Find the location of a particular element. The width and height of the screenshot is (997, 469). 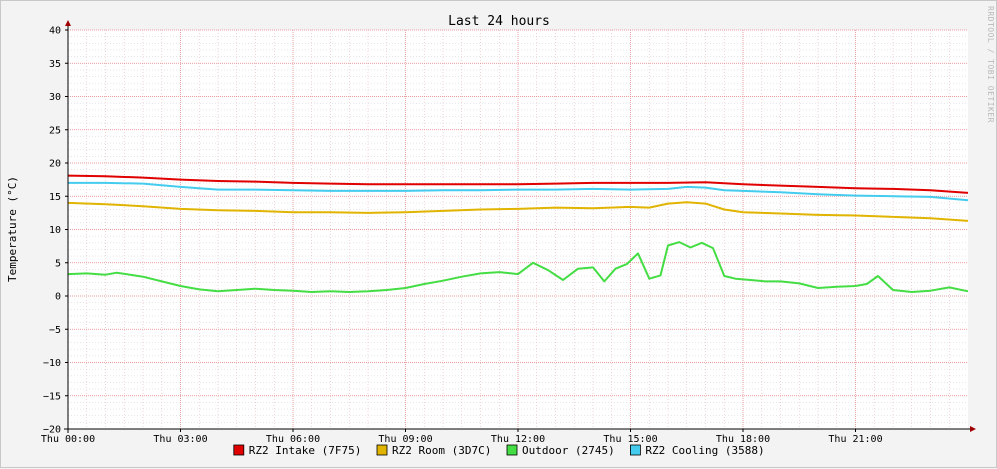

y-tick-label: 15 is located at coordinates (55, 197).